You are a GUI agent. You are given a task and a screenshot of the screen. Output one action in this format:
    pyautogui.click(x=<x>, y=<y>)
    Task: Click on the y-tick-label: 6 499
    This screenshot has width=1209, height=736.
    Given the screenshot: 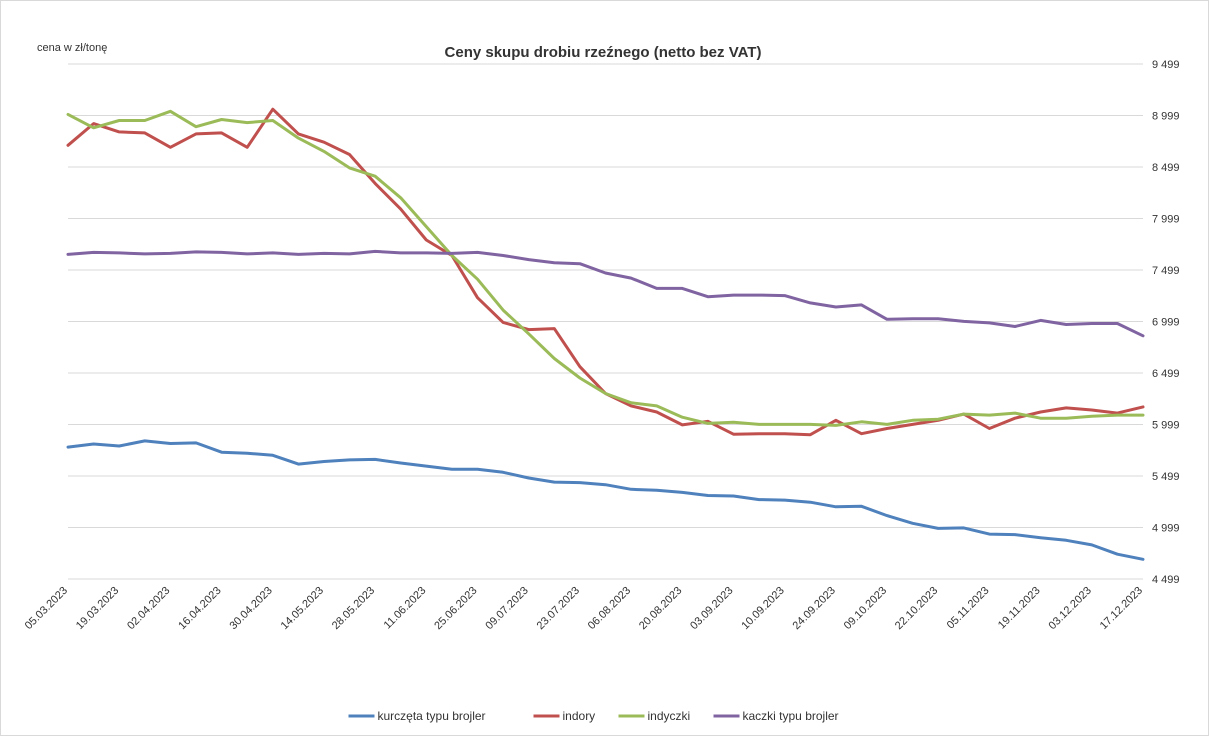 What is the action you would take?
    pyautogui.click(x=1166, y=374)
    